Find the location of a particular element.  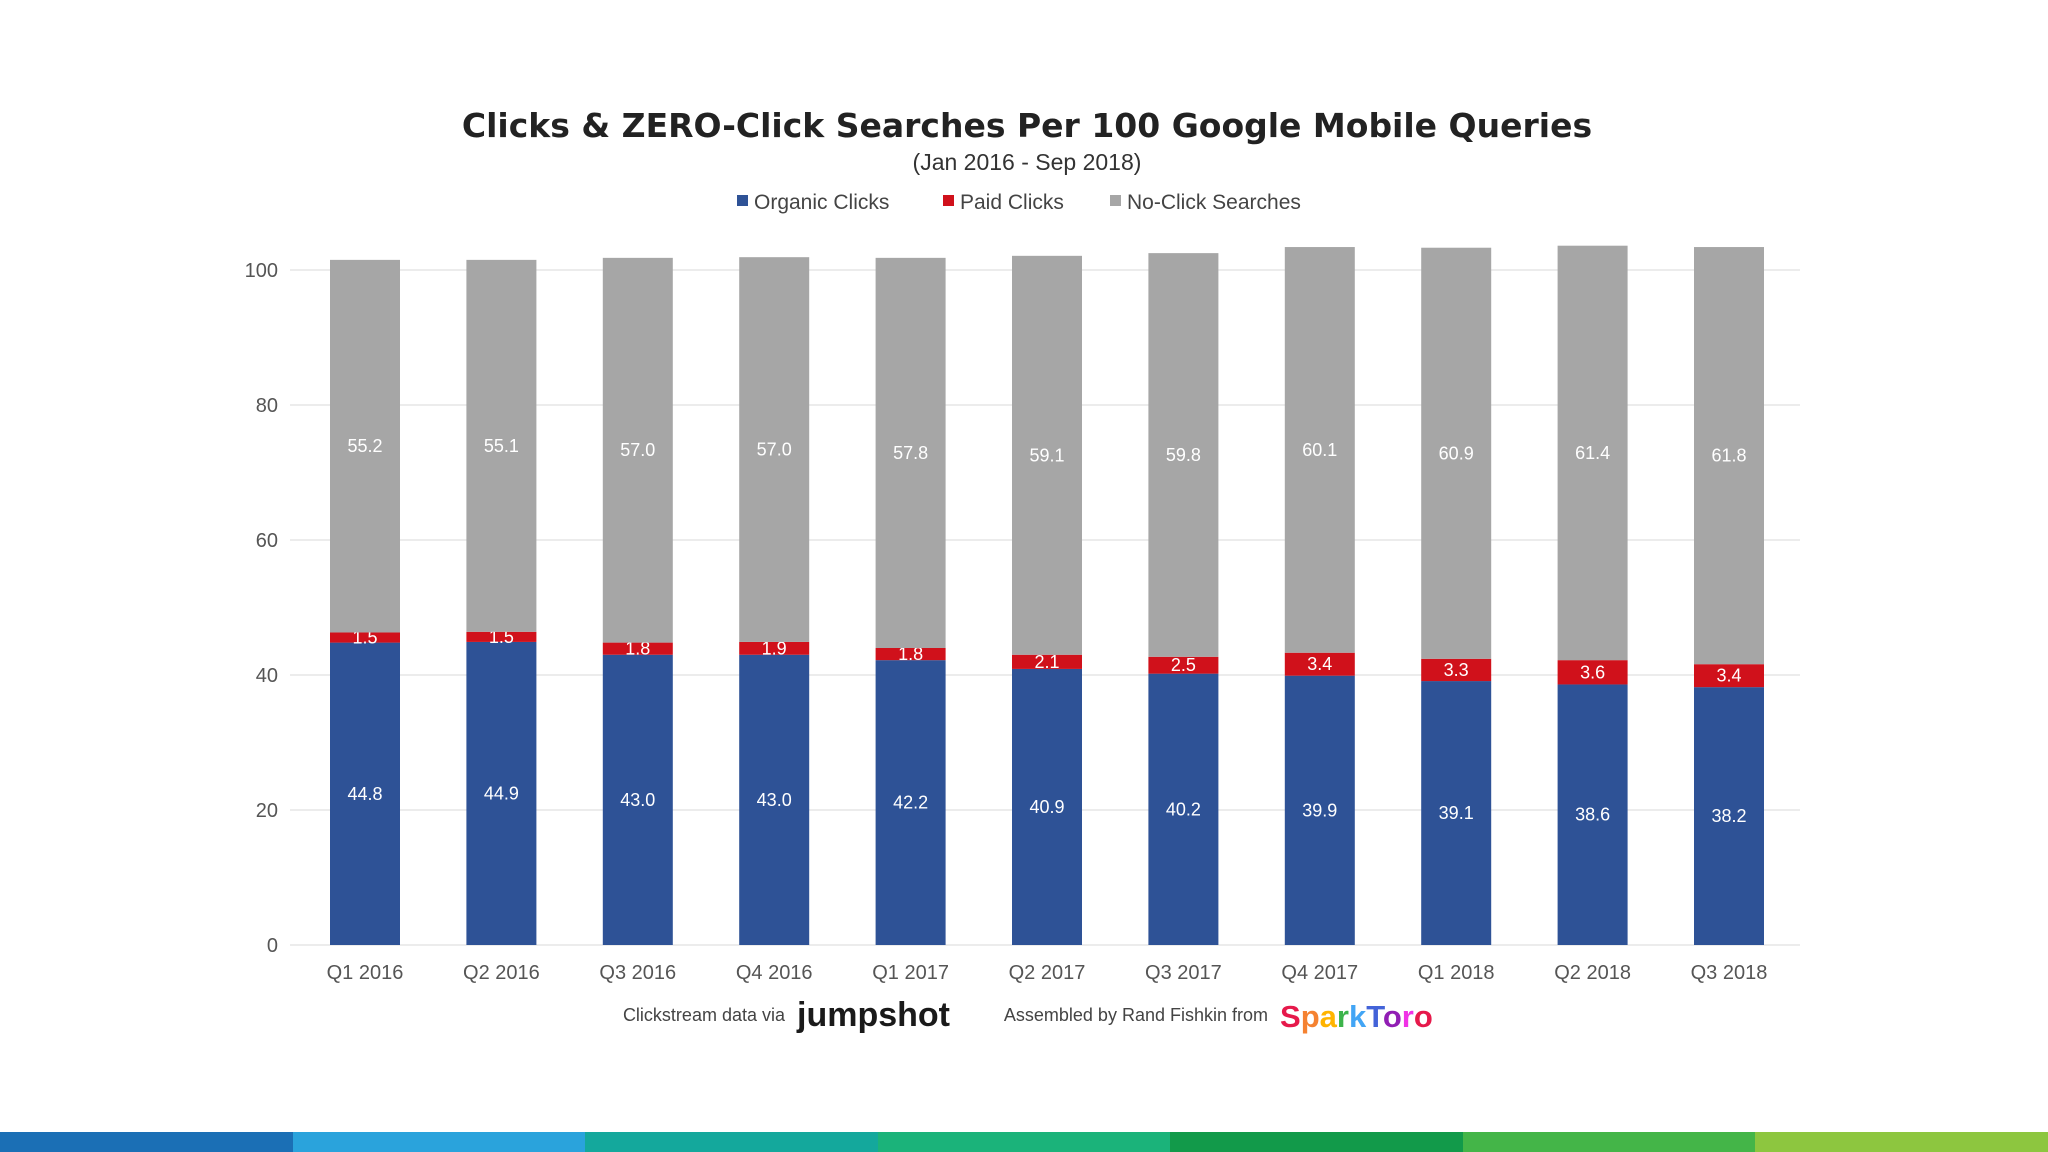

x-tick-label: Q4 2016 is located at coordinates (774, 973).